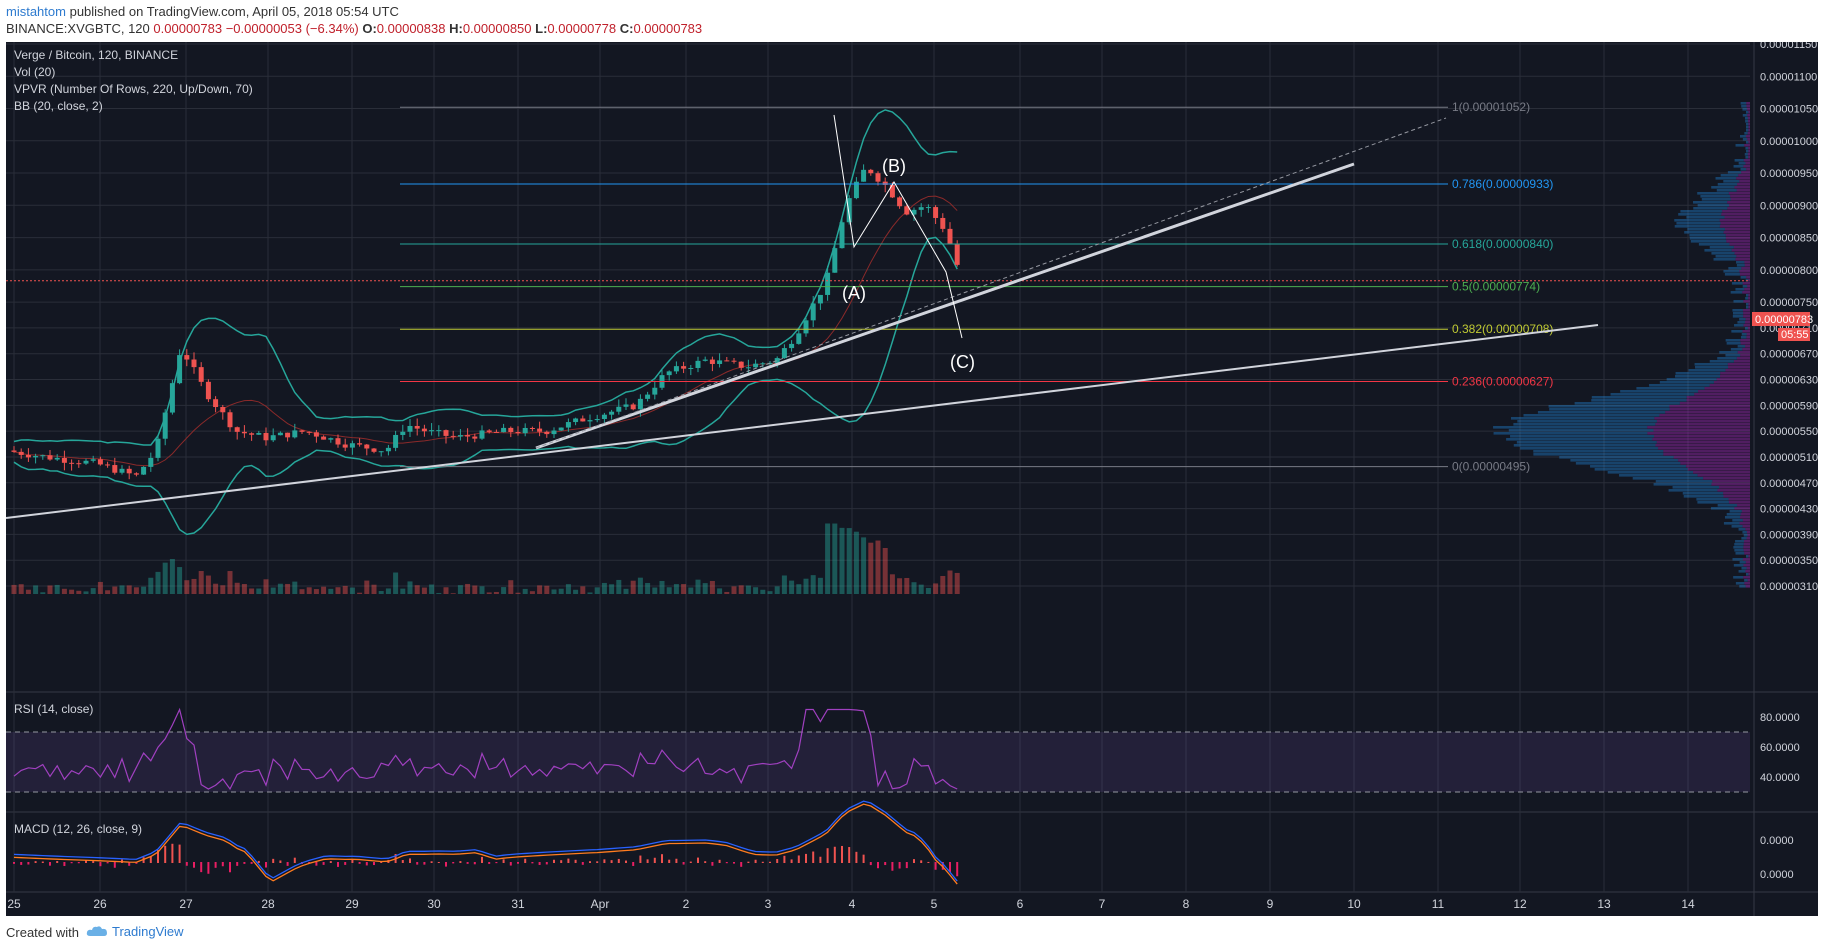 The image size is (1822, 951). Describe the element at coordinates (1789, 303) in the screenshot. I see `y-tick-label: 0.00000750` at that location.